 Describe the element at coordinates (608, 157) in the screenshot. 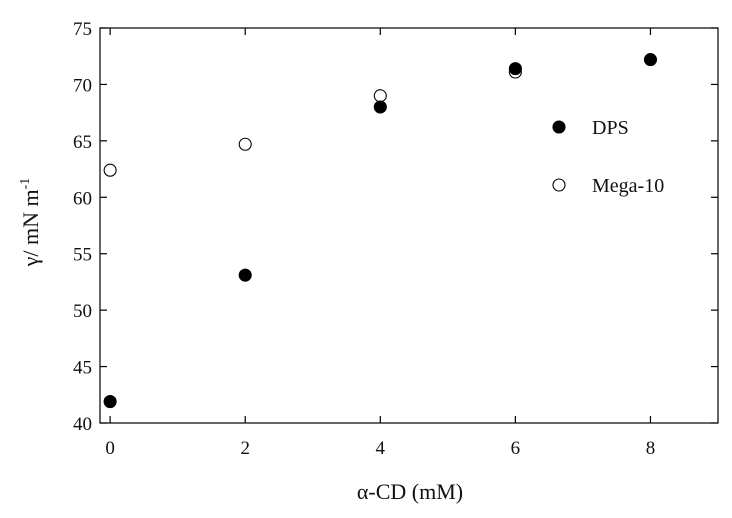

I see `legend: DPS Mega-10` at that location.